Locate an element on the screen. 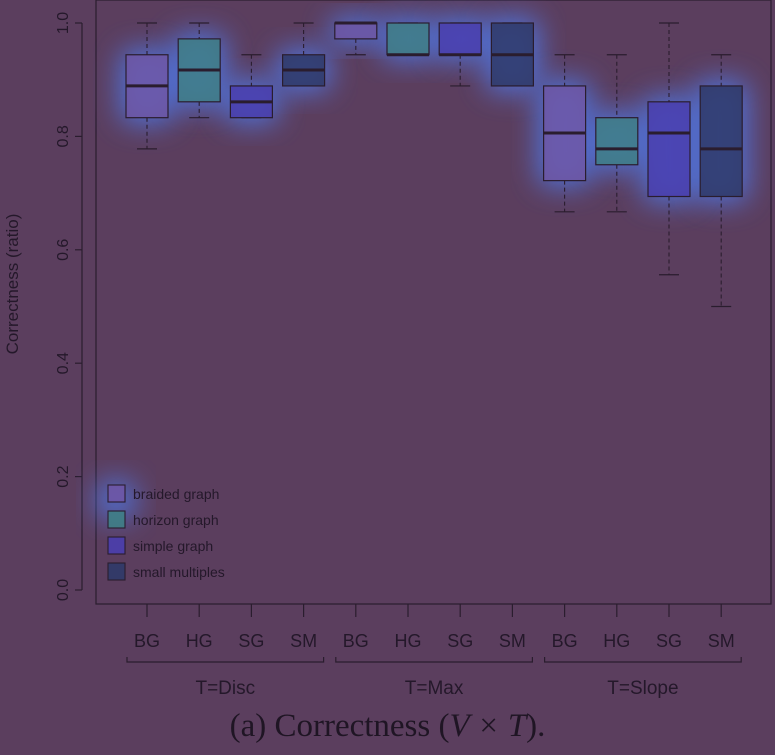  y-tick-label: 0.8 is located at coordinates (63, 136).